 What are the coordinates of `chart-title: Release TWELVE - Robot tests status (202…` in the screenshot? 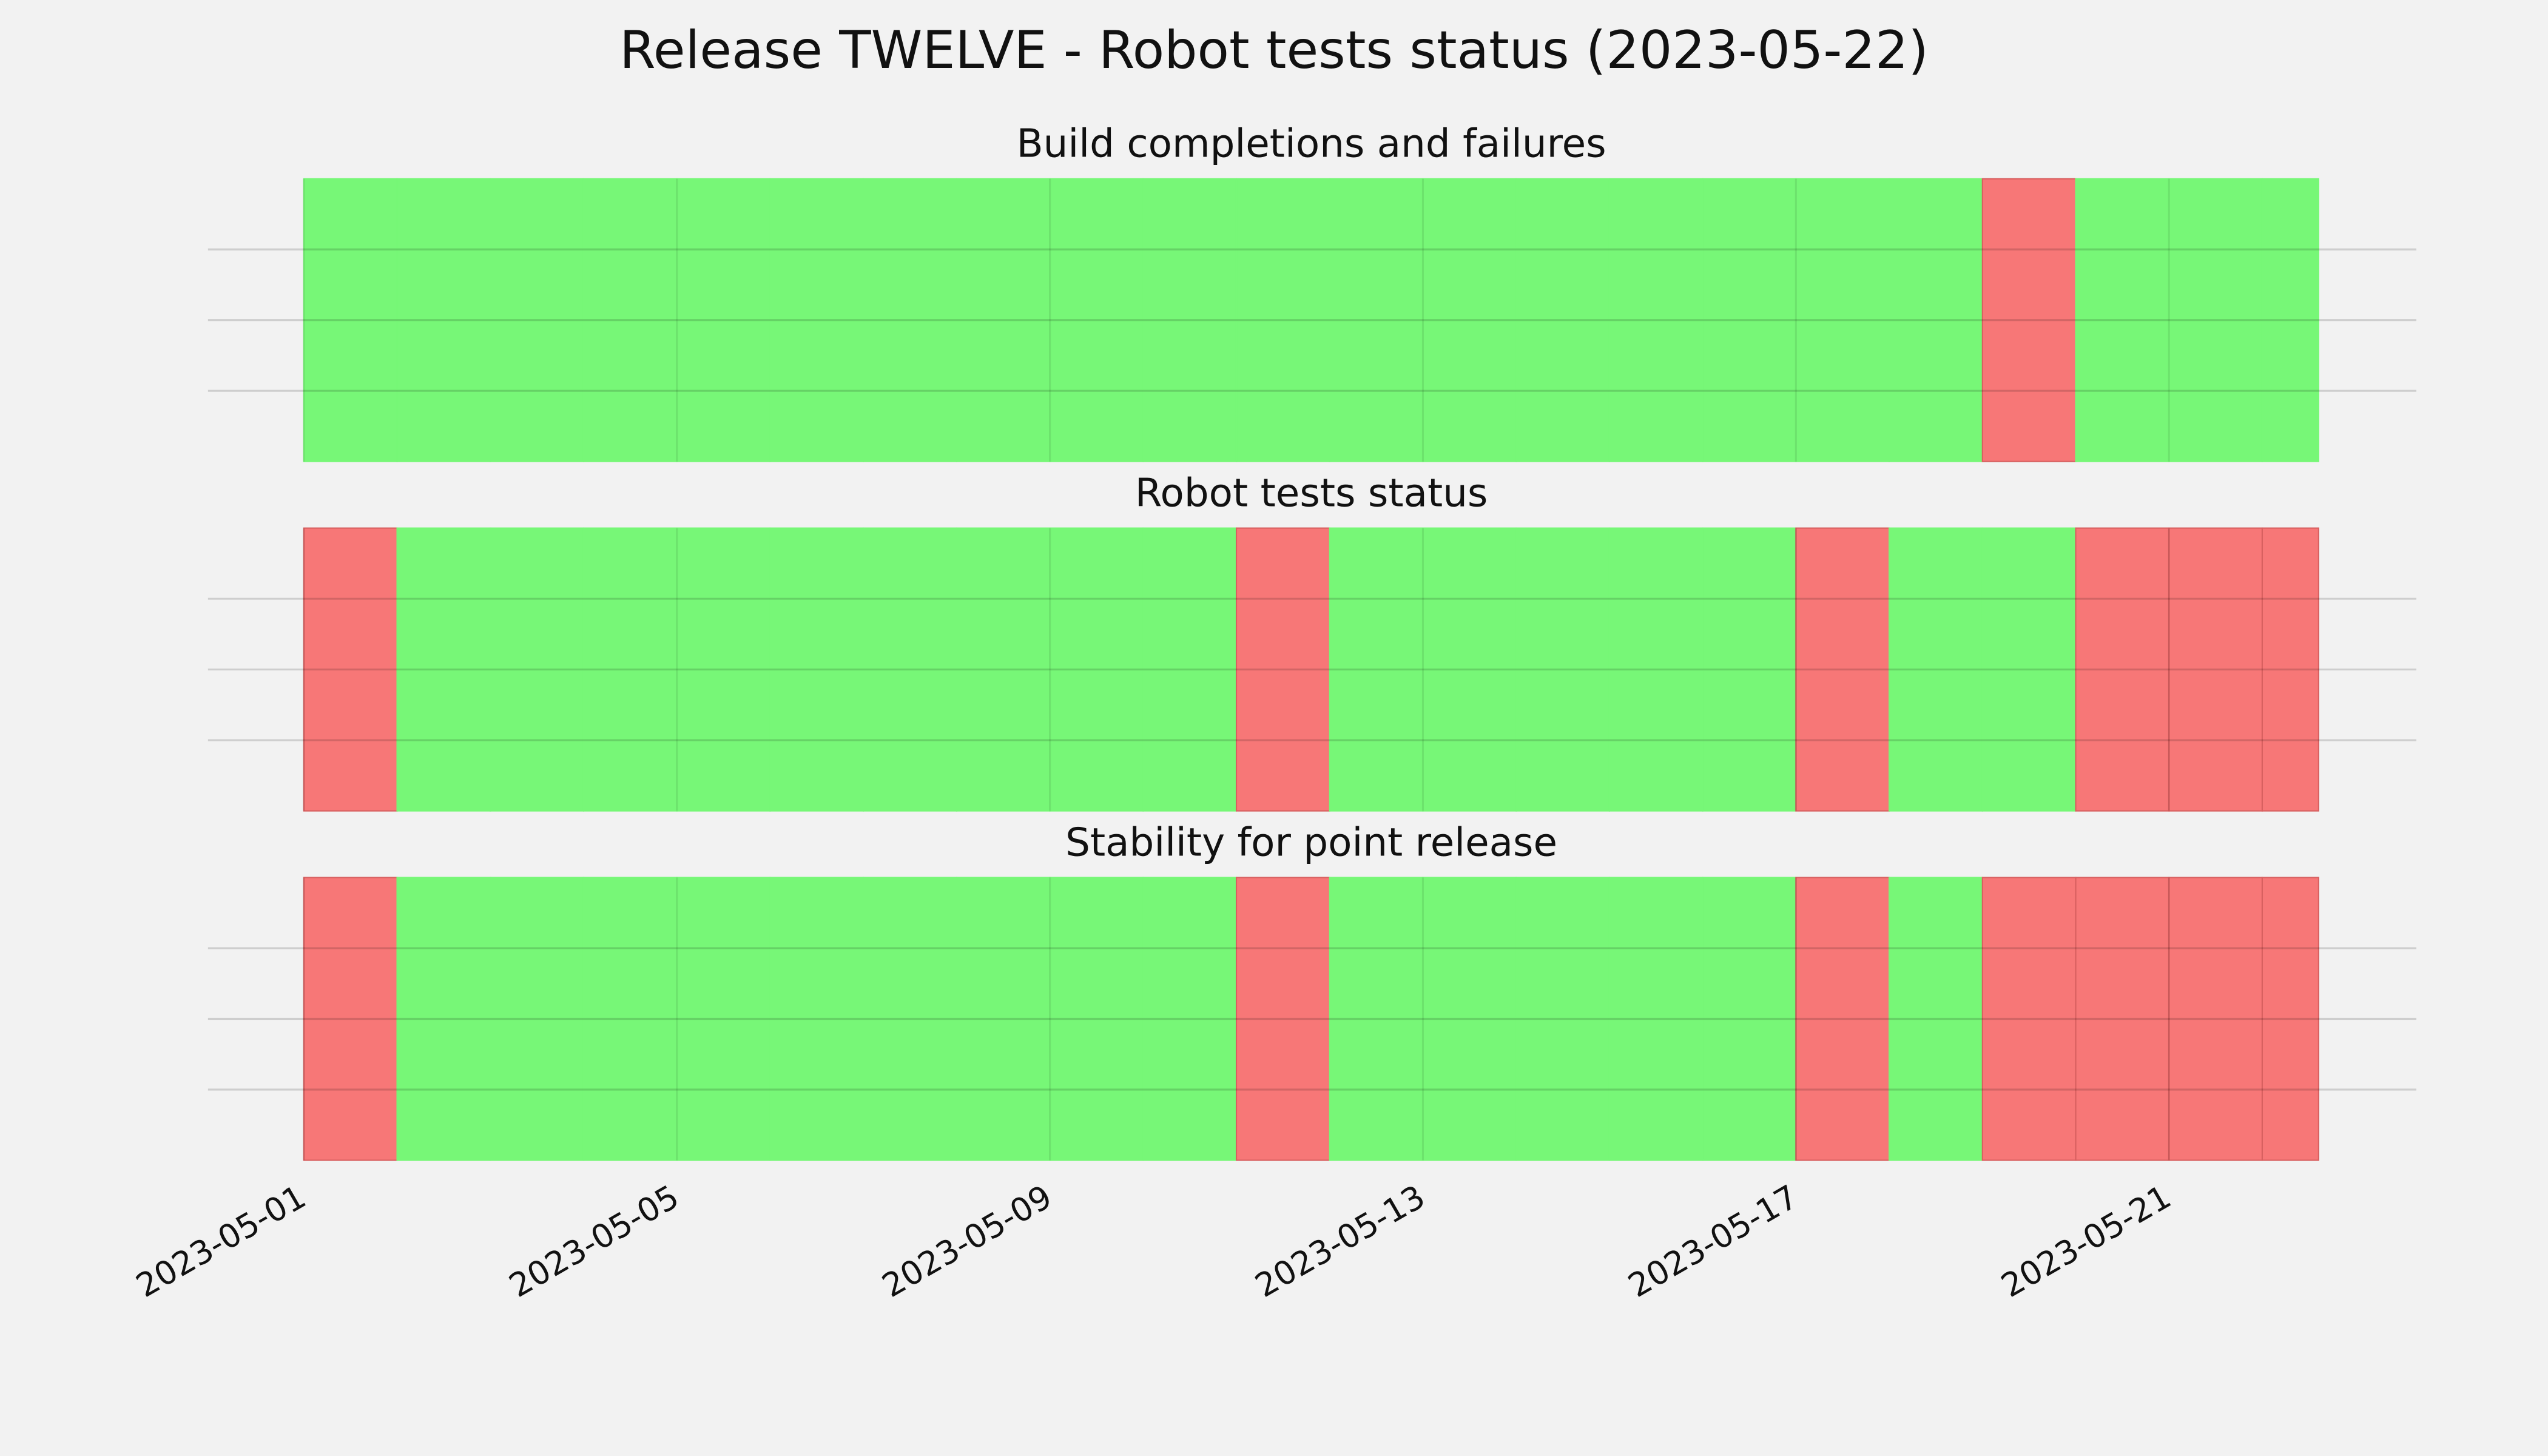 It's located at (1274, 50).